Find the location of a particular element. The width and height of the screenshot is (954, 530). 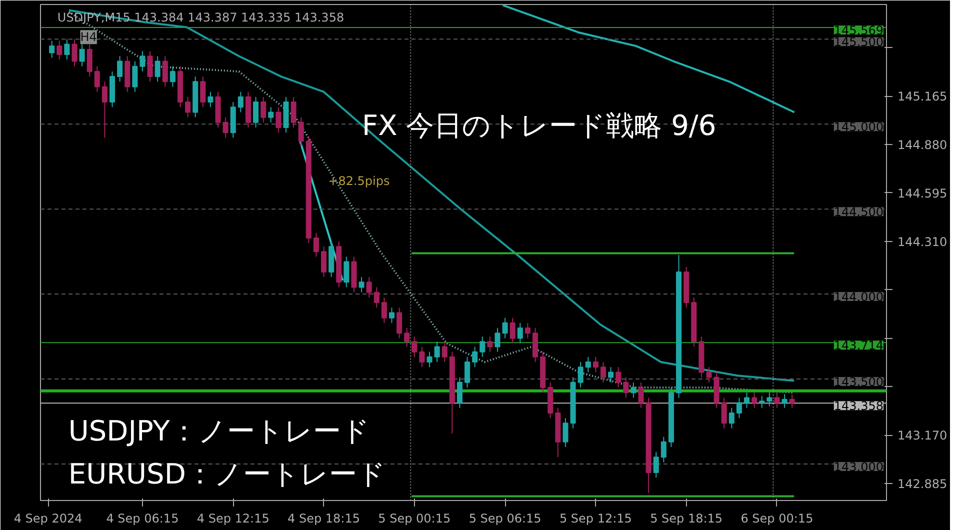

annotation: H4 is located at coordinates (88, 37).